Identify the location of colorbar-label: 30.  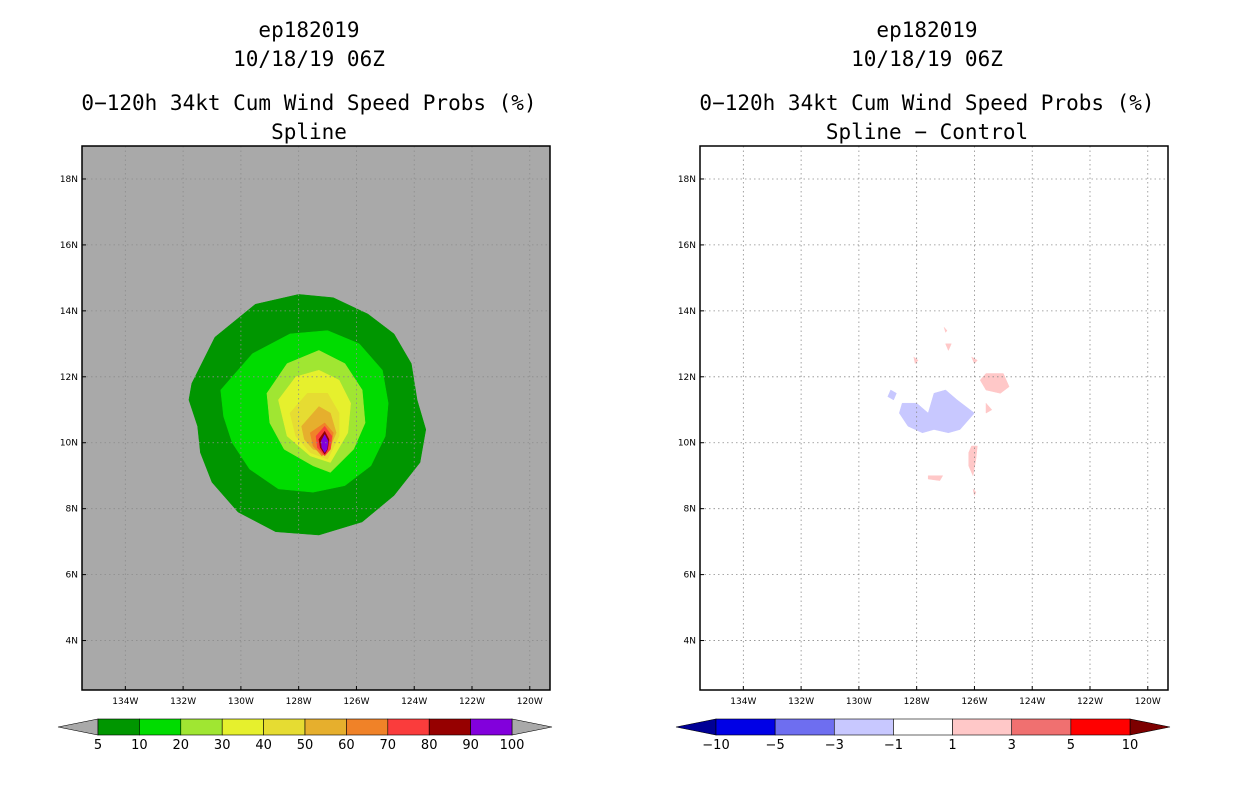
(222, 745).